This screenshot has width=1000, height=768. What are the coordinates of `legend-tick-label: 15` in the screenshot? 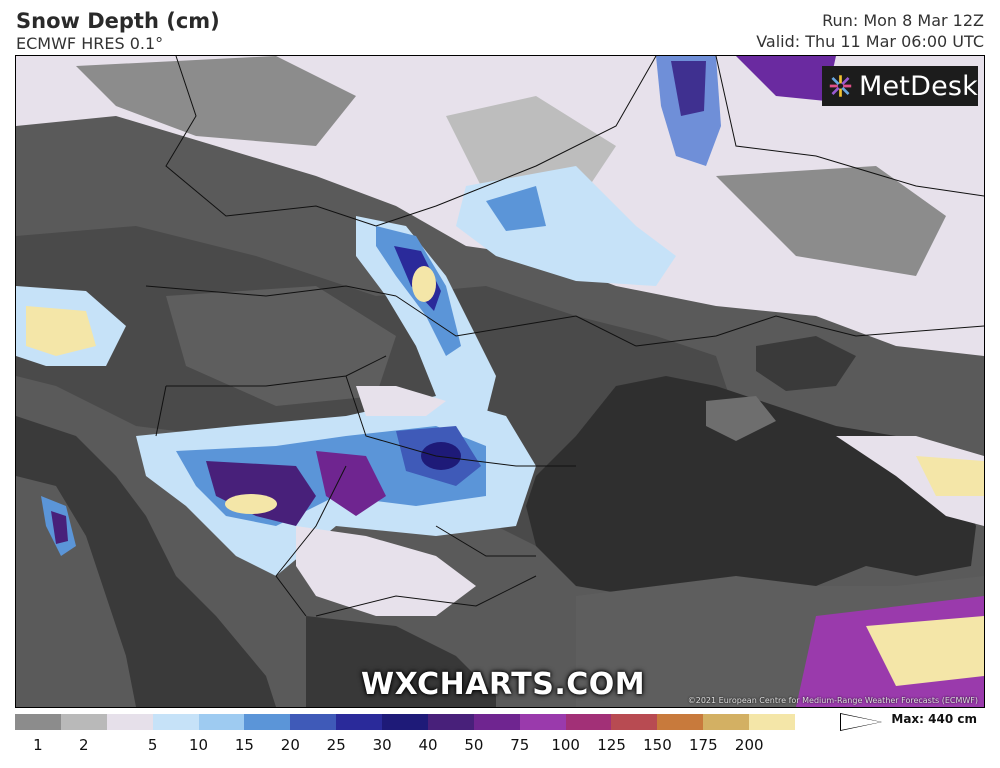 It's located at (244, 745).